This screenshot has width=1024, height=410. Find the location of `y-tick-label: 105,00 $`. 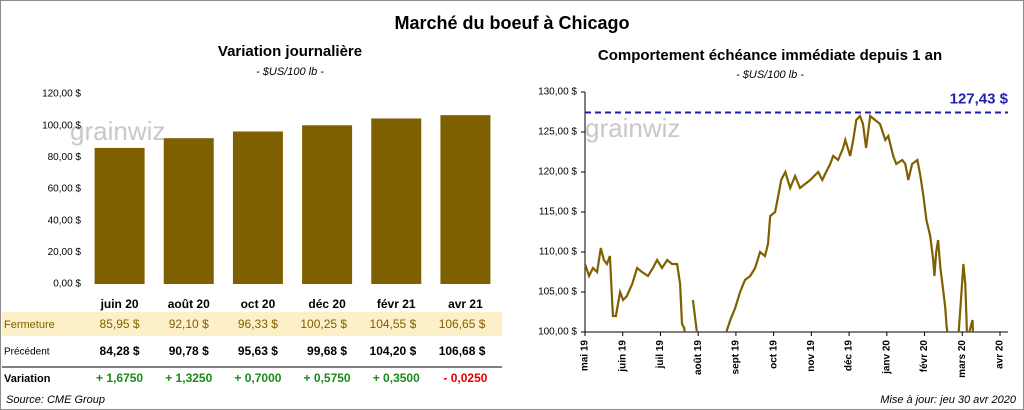

y-tick-label: 105,00 $ is located at coordinates (557, 292).